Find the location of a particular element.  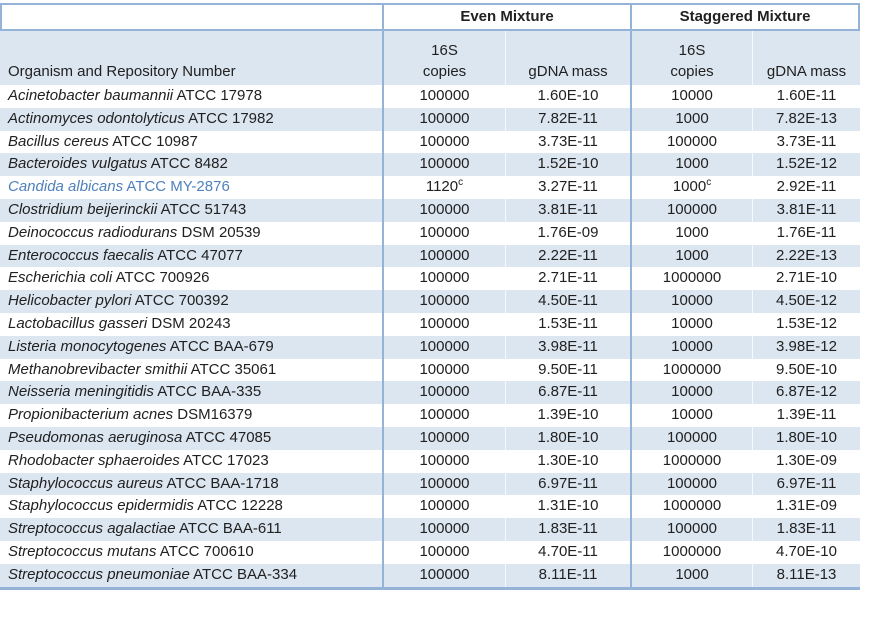

organism-repository-number: ATCC 35061 is located at coordinates (233, 369).